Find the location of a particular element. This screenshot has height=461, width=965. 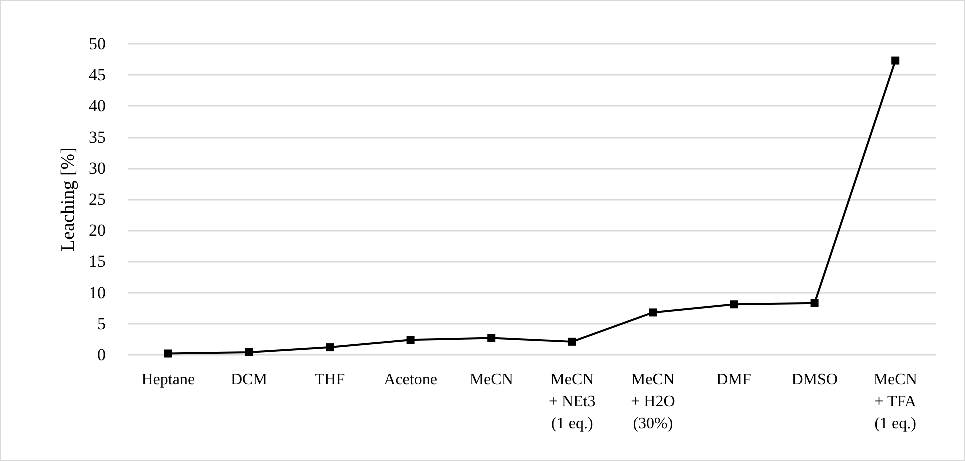

y-tick-label: 40 is located at coordinates (97, 106).